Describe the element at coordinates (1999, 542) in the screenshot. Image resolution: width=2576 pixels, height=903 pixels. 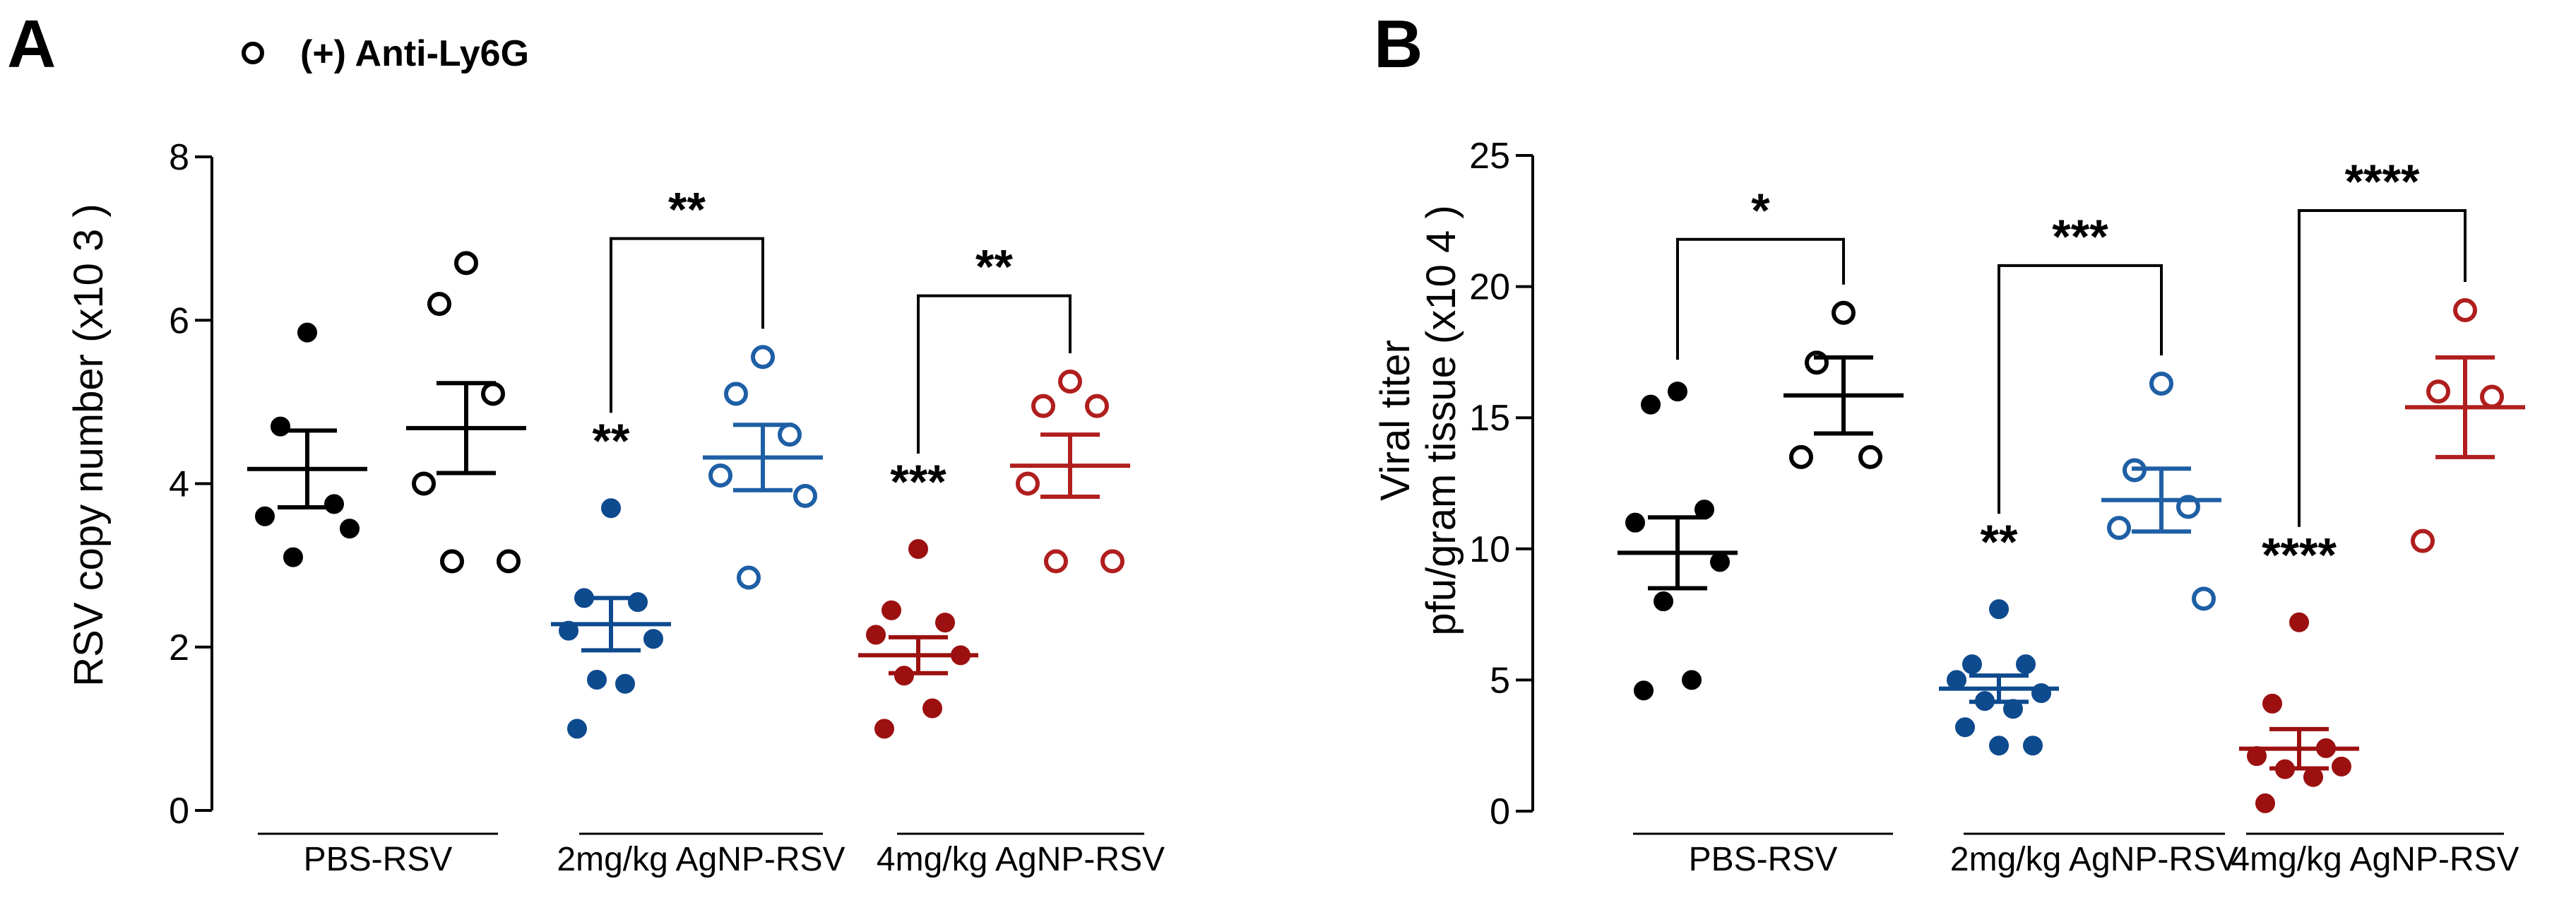
I see `chart-b-significance-label: **` at that location.